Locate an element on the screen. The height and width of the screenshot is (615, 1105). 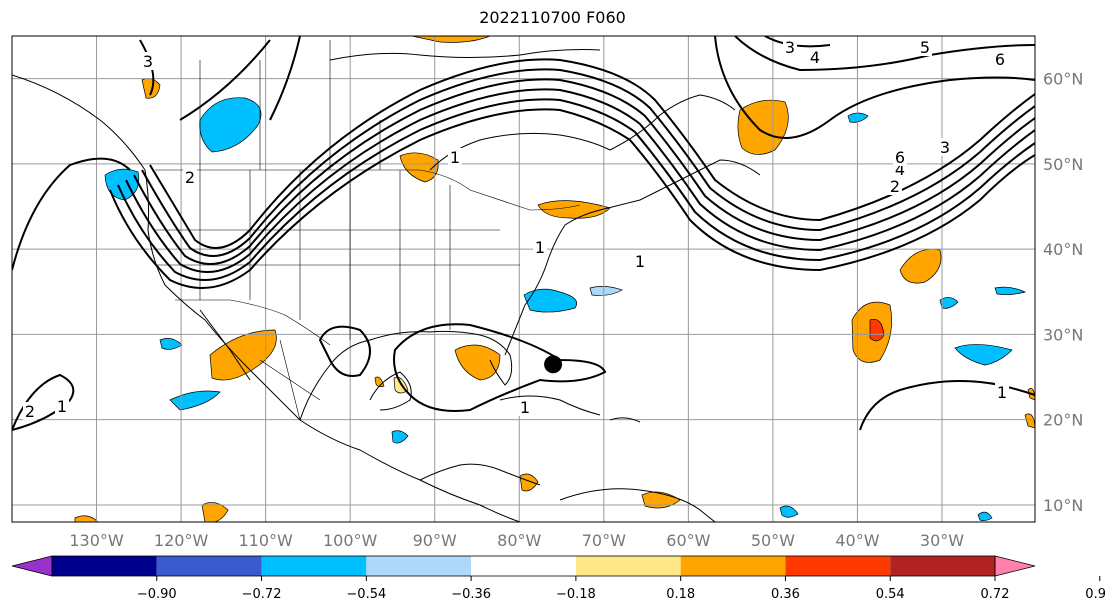
longitude-tick-label: 40°W is located at coordinates (857, 540).